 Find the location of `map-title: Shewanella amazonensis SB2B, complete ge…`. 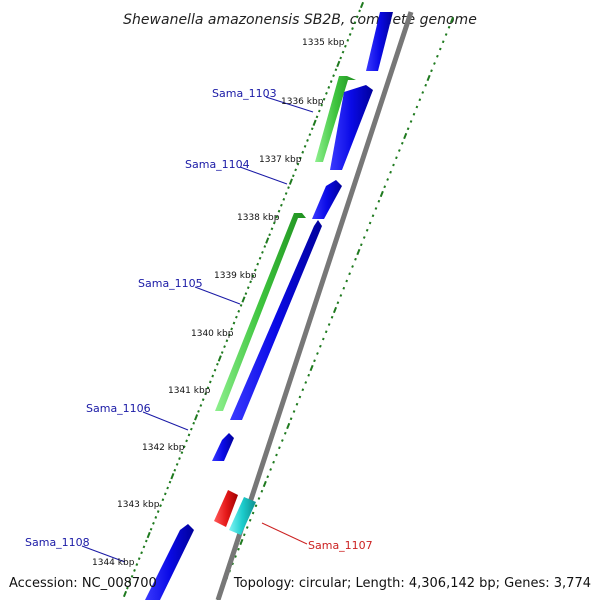

map-title: Shewanella amazonensis SB2B, complete ge… is located at coordinates (300, 20).